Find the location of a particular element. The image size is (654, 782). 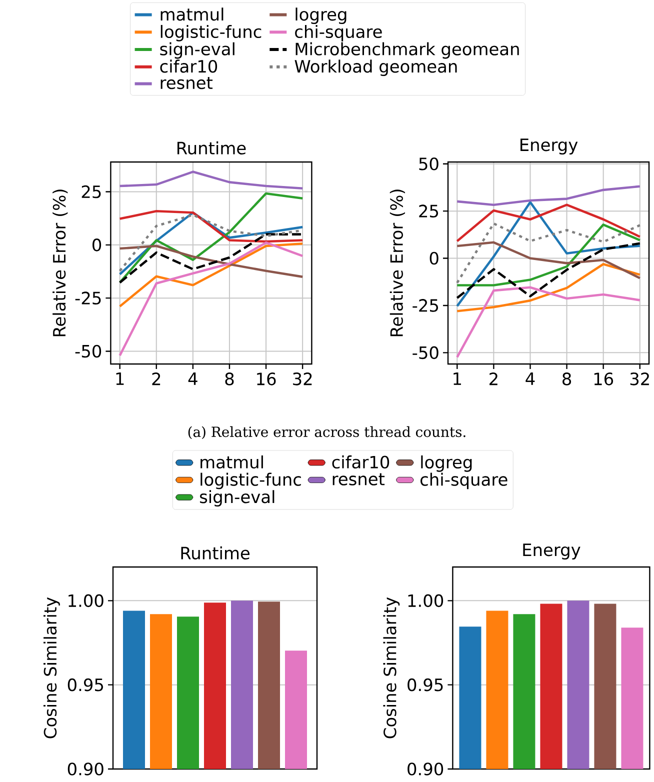

y-tick-label: 50 is located at coordinates (428, 163).